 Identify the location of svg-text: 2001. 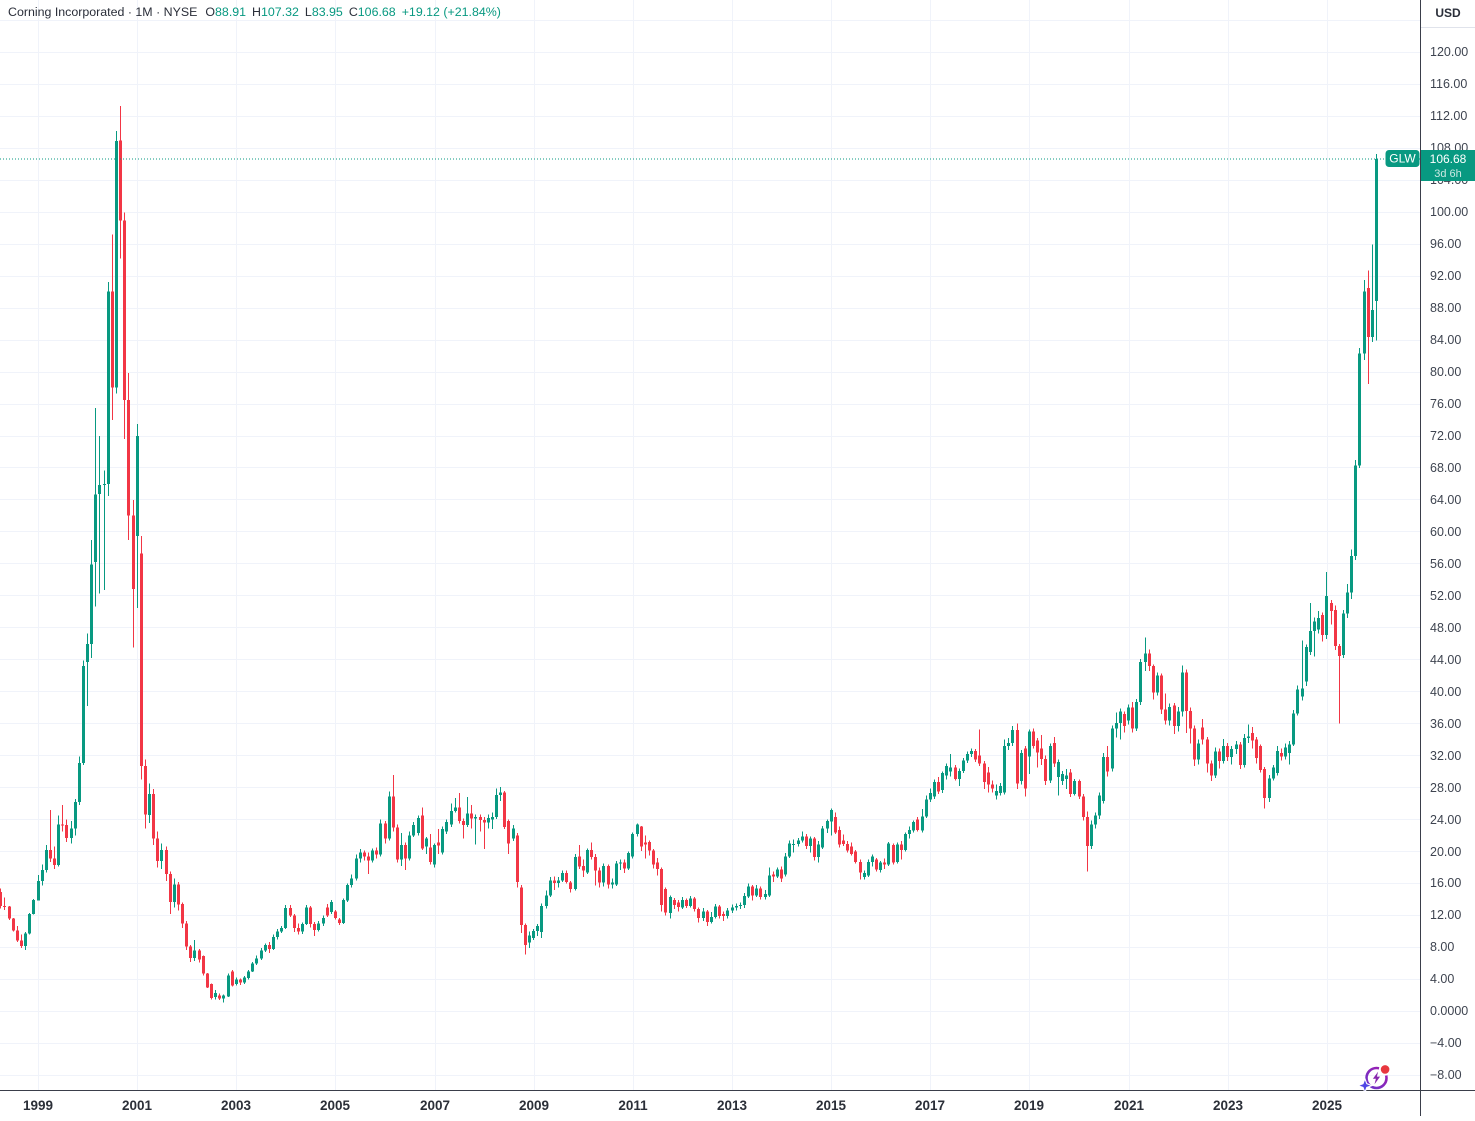
(137, 1105).